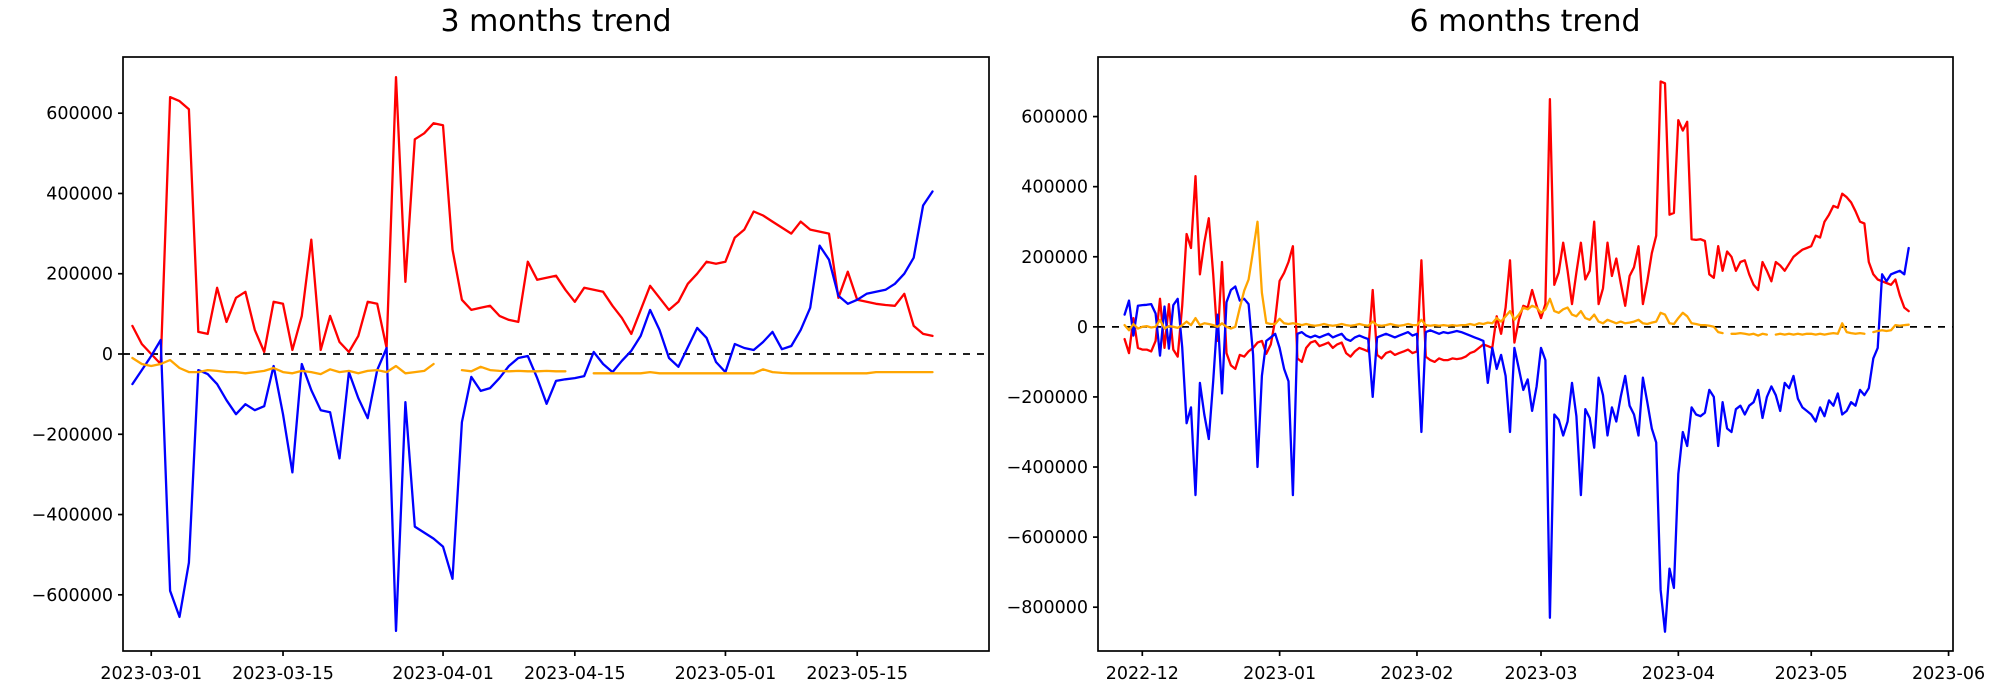 This screenshot has width=2000, height=700. Describe the element at coordinates (575, 674) in the screenshot. I see `x-tick-label-3-months: 2023-04-15` at that location.